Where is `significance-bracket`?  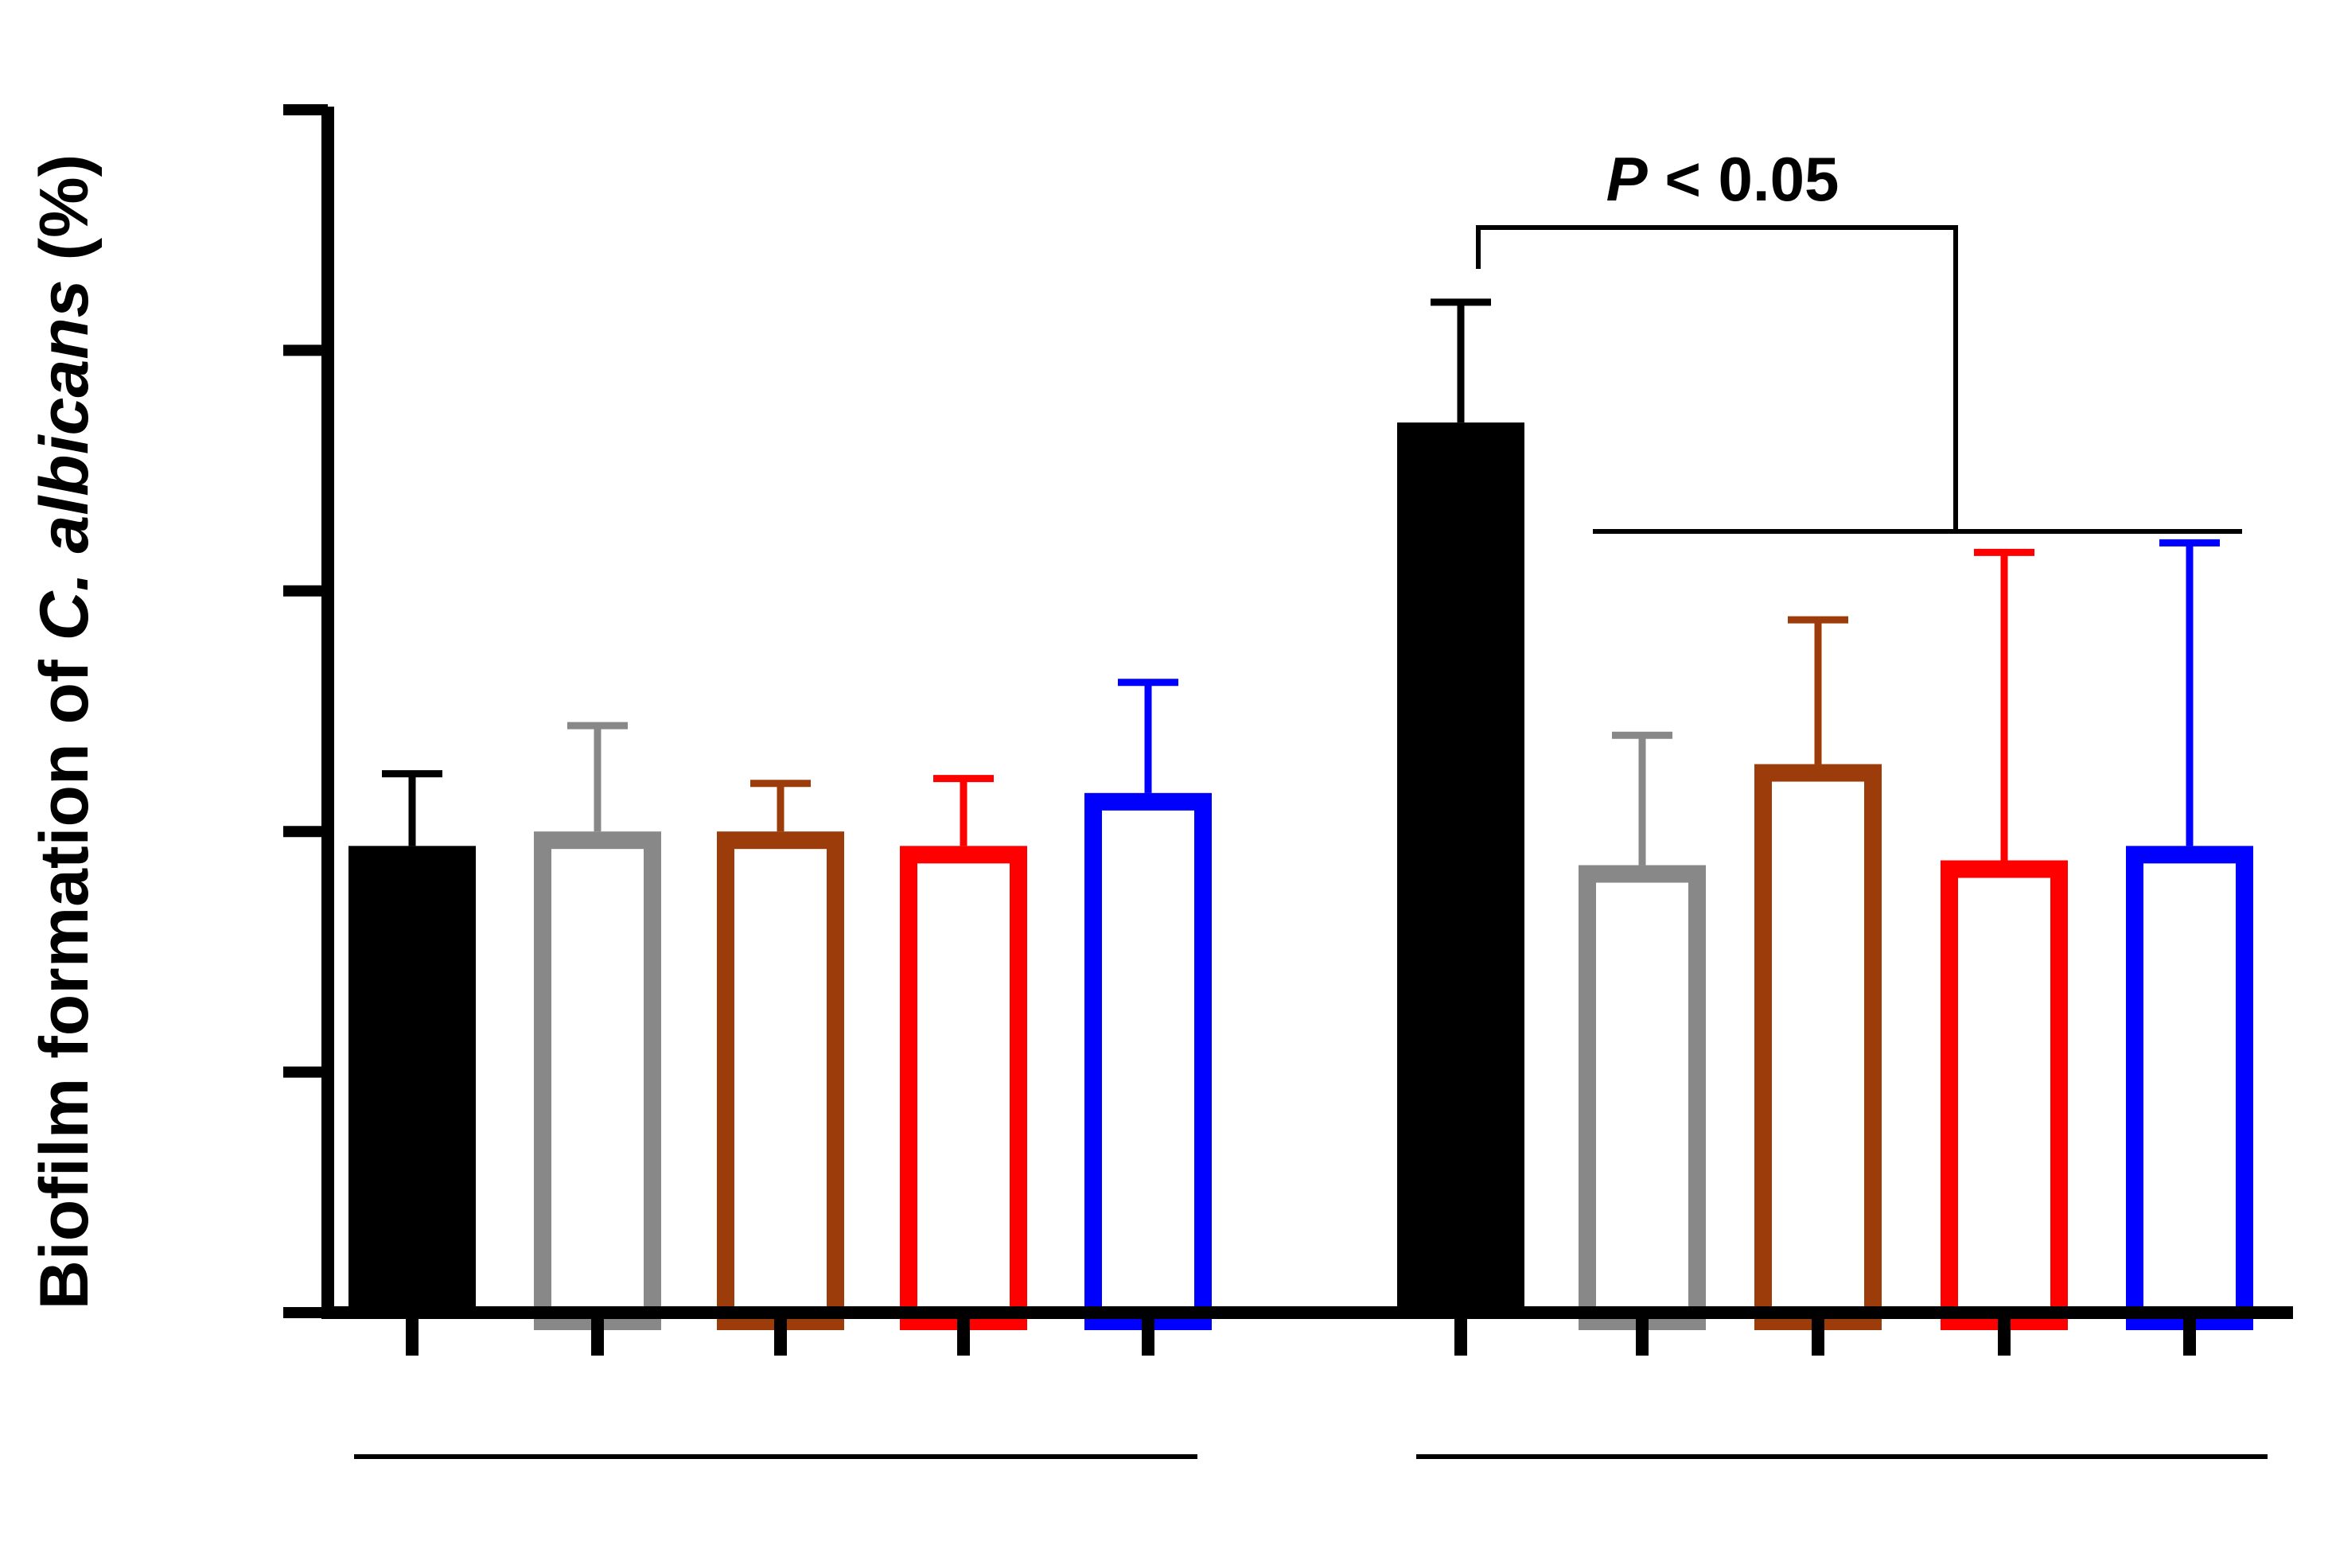
significance-bracket is located at coordinates (1717, 377).